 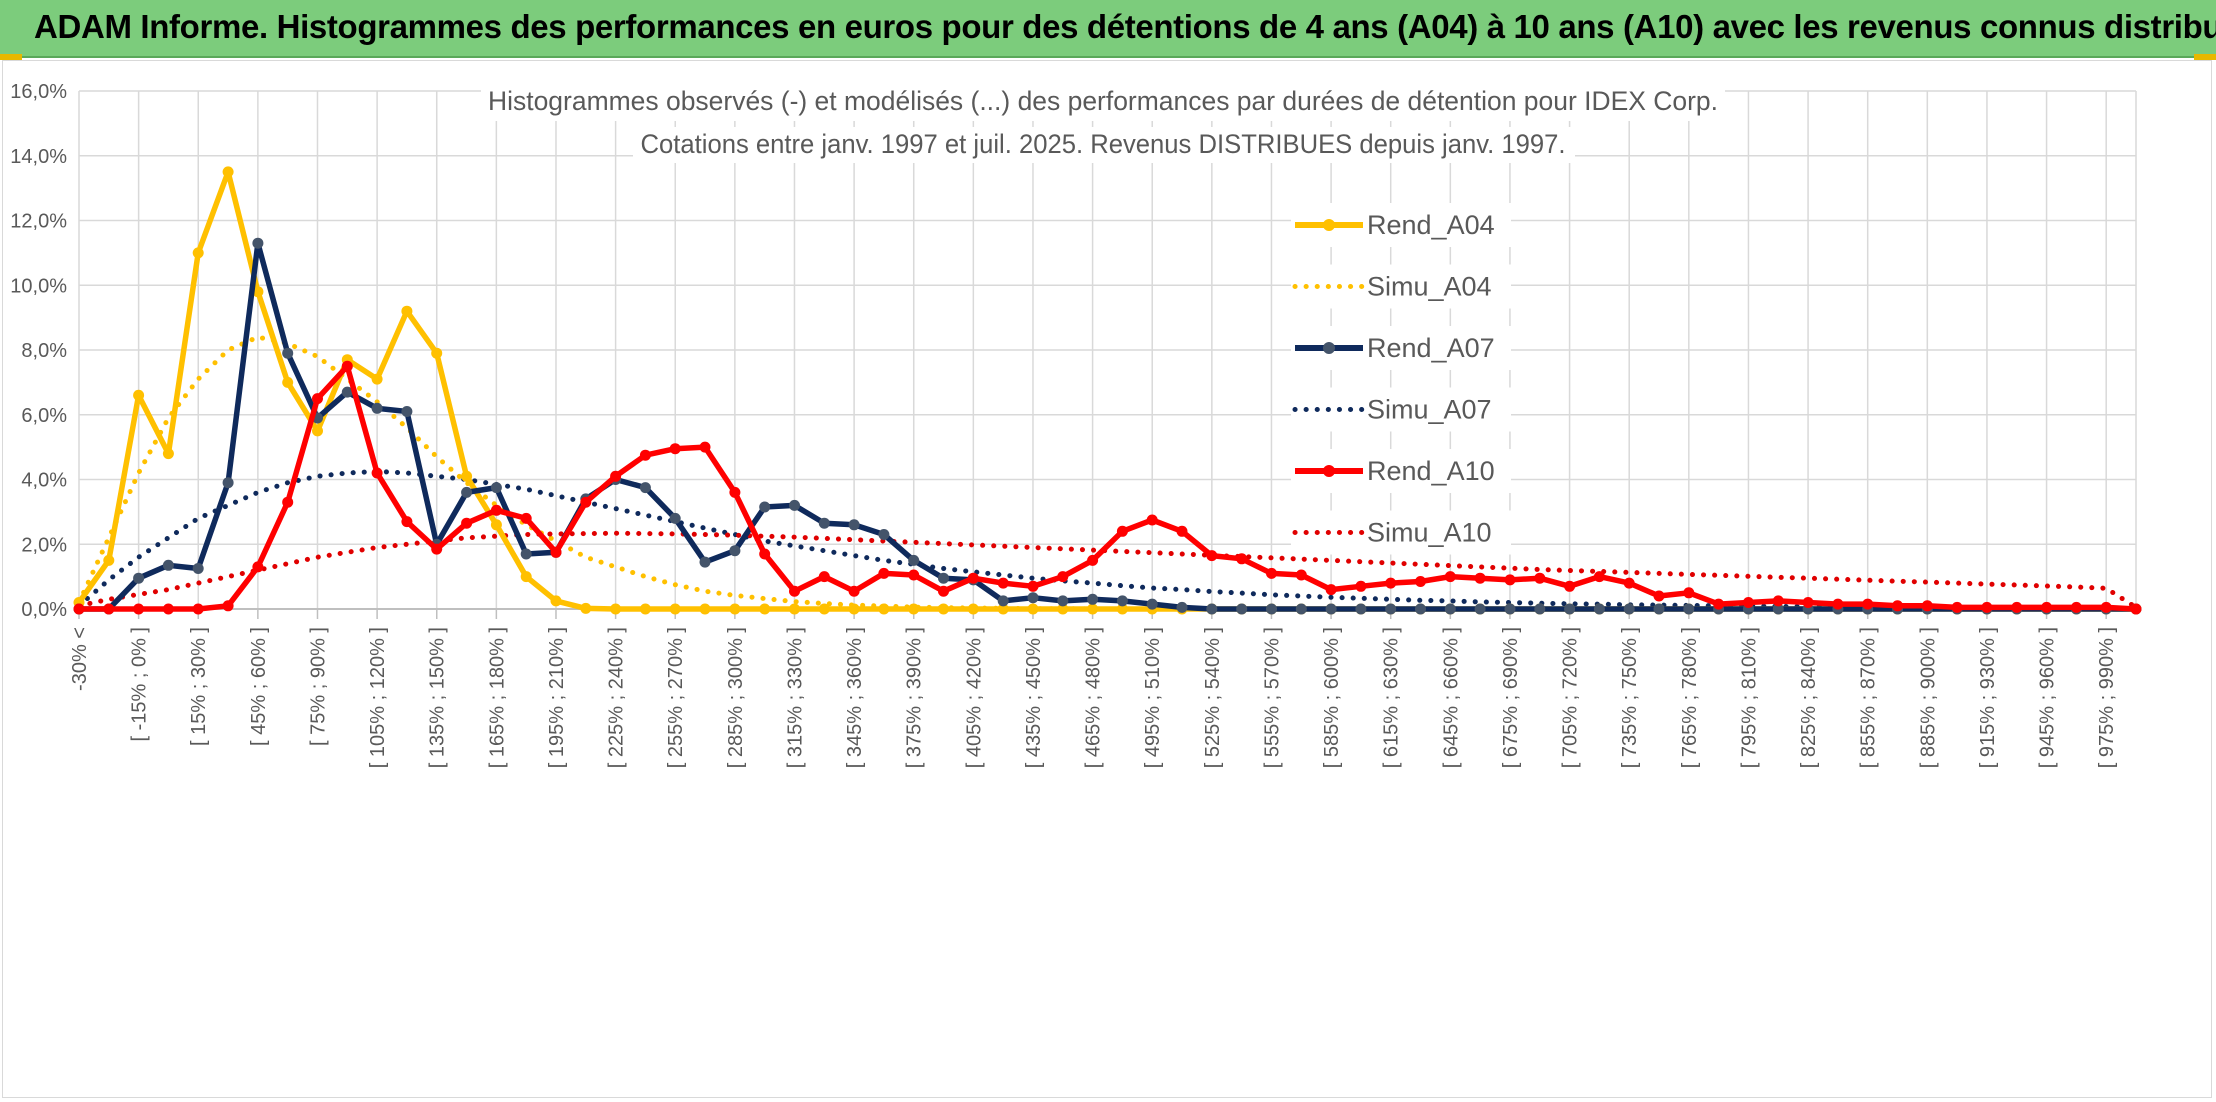 What do you see at coordinates (1988, 697) in the screenshot?
I see `x-tick-label: [ 915% ; 930% ]` at bounding box center [1988, 697].